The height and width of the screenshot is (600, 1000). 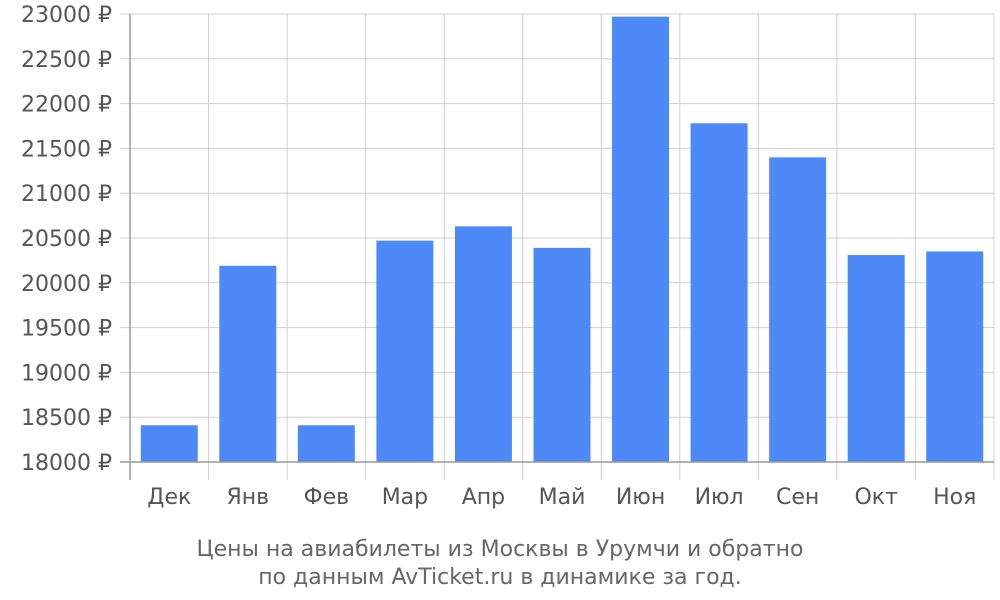 What do you see at coordinates (66, 194) in the screenshot?
I see `y-tick-label: 21000 ₽` at bounding box center [66, 194].